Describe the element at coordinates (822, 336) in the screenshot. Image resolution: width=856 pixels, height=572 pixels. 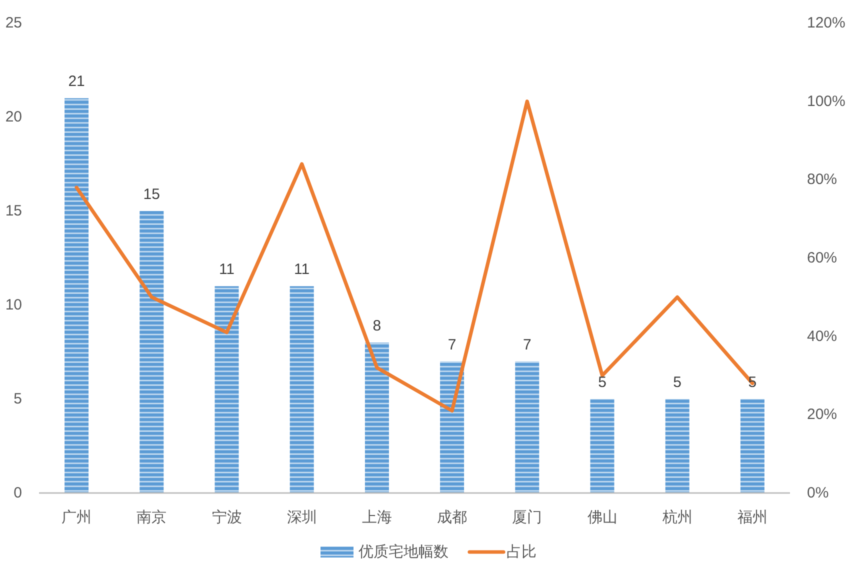
I see `y2-tick-label: 40%` at that location.